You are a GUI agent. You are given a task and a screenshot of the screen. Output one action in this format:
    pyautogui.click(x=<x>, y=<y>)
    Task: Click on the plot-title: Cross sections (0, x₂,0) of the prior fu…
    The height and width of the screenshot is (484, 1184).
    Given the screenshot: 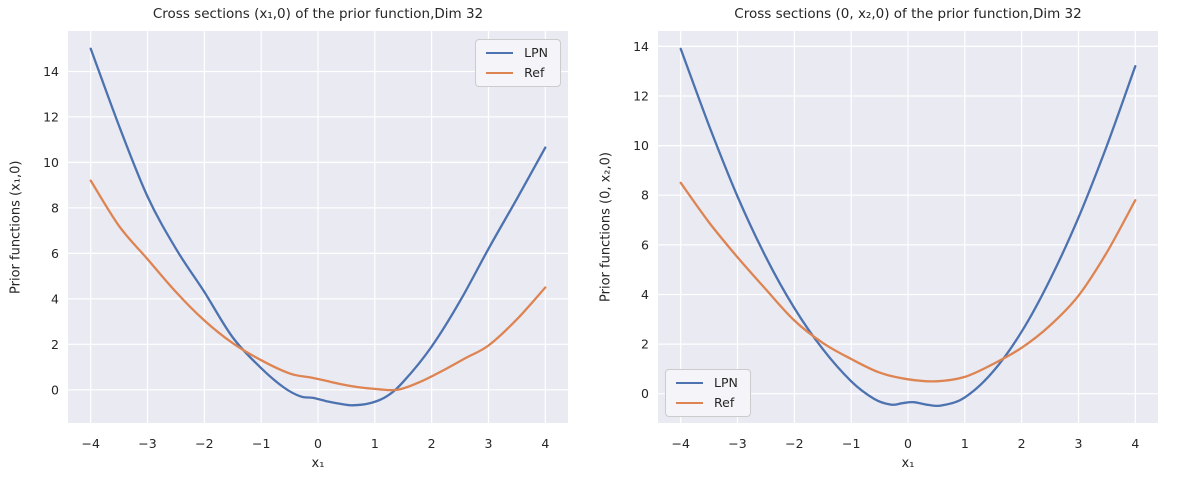 What is the action you would take?
    pyautogui.click(x=908, y=14)
    